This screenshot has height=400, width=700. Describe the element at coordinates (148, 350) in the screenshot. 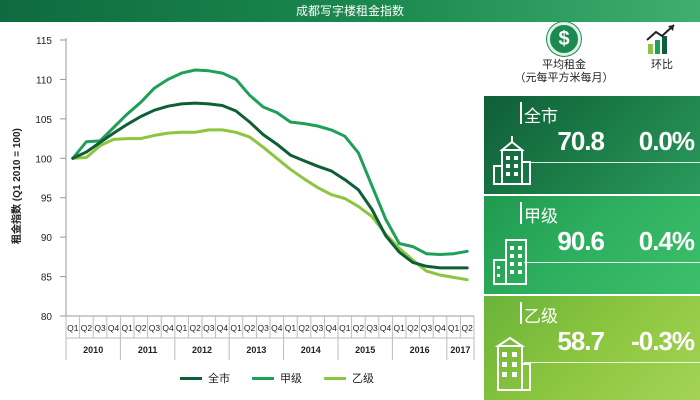

I see `x-tick-label-year: 2011` at that location.